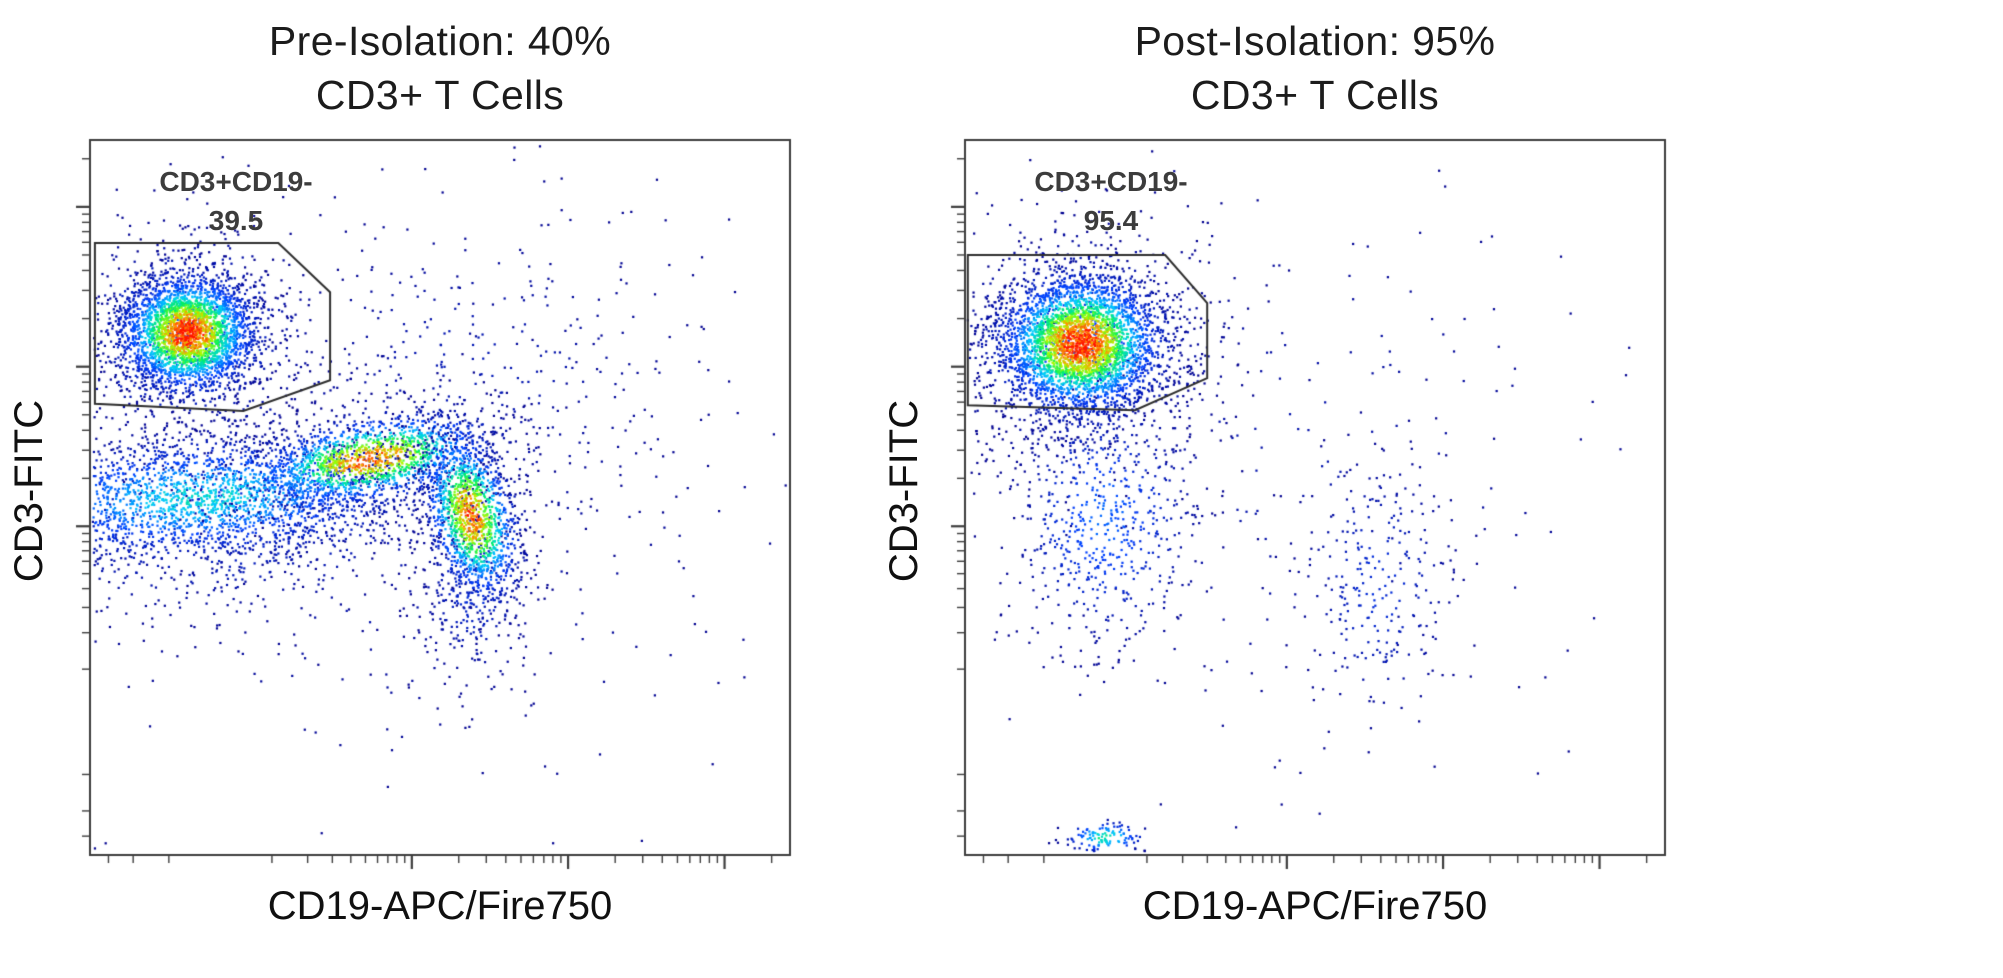  What do you see at coordinates (236, 201) in the screenshot?
I see `gate-annotation: CD3+CD19- 39.5` at bounding box center [236, 201].